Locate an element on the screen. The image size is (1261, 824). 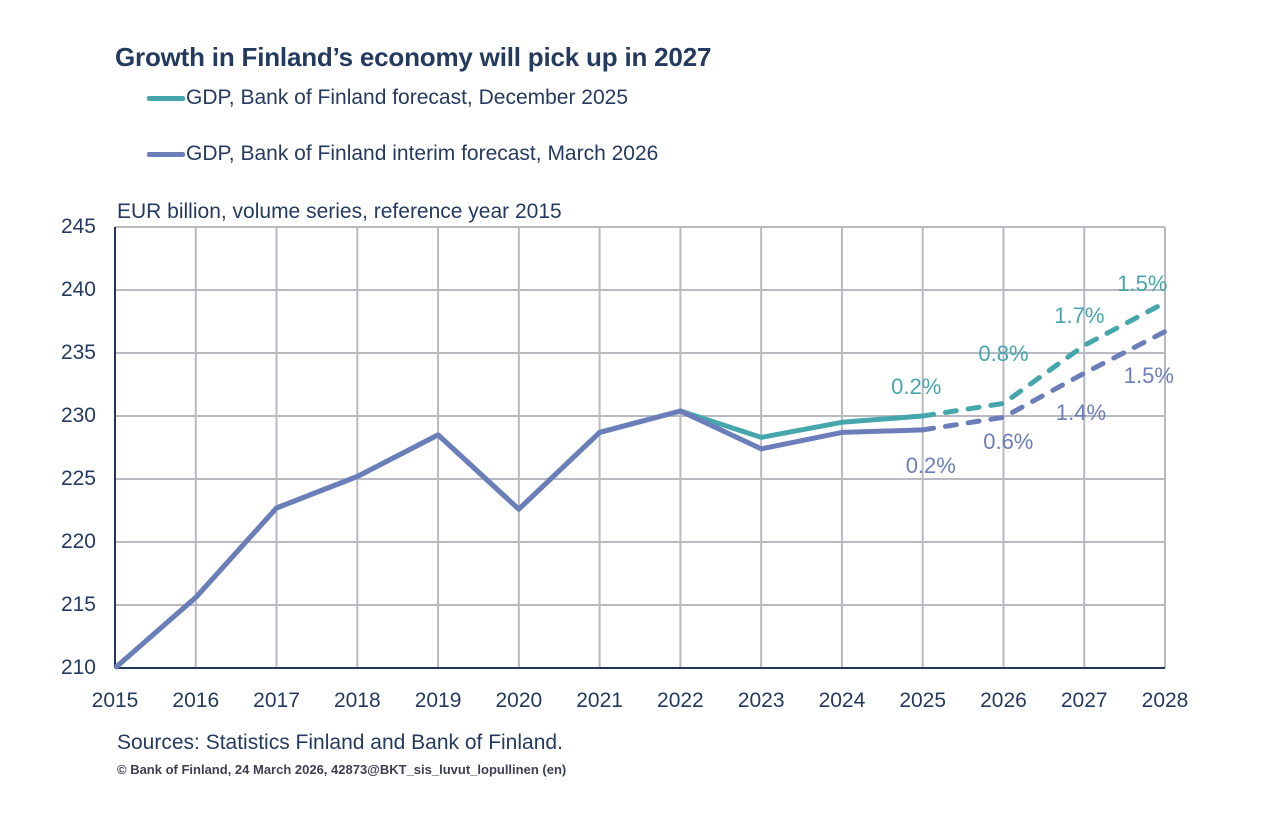
x-tick-label: 2016 is located at coordinates (196, 700).